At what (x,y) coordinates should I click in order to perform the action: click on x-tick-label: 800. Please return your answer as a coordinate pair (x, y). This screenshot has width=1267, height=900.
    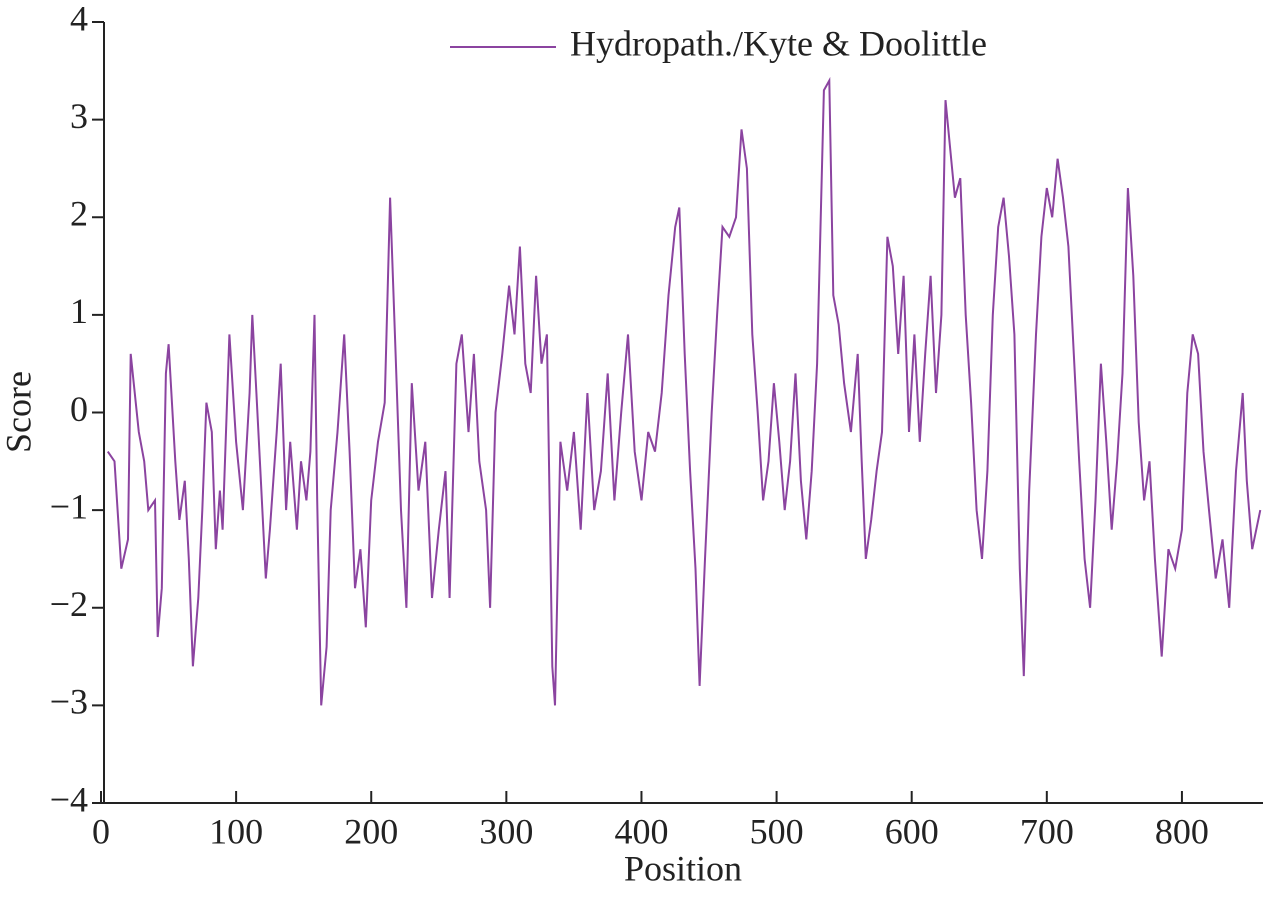
    Looking at the image, I should click on (1182, 831).